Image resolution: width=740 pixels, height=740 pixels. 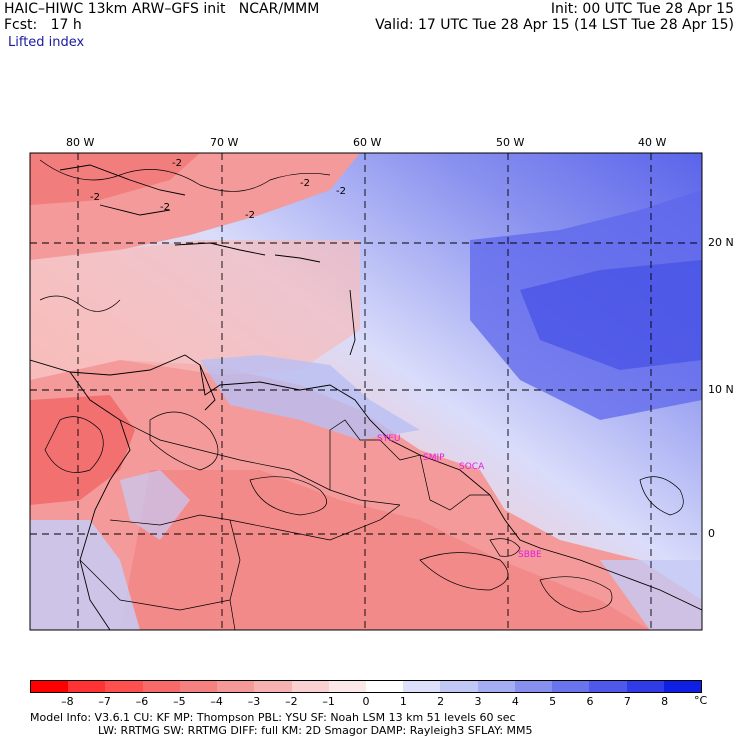 What do you see at coordinates (441, 701) in the screenshot?
I see `colorbar-tick-label: 2` at bounding box center [441, 701].